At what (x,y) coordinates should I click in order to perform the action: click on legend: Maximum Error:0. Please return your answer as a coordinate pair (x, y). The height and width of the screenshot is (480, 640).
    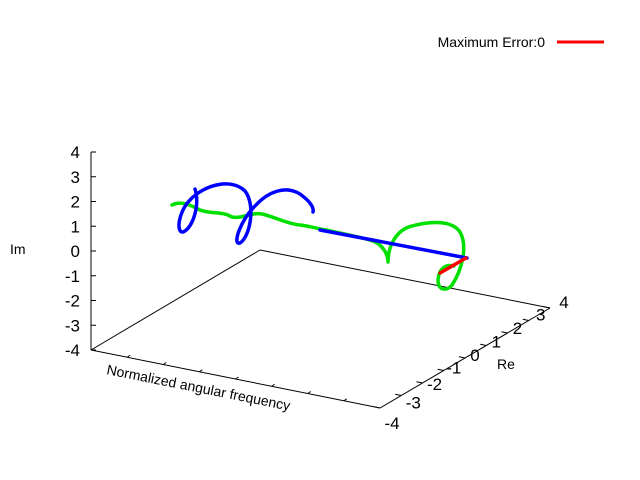
    Looking at the image, I should click on (521, 42).